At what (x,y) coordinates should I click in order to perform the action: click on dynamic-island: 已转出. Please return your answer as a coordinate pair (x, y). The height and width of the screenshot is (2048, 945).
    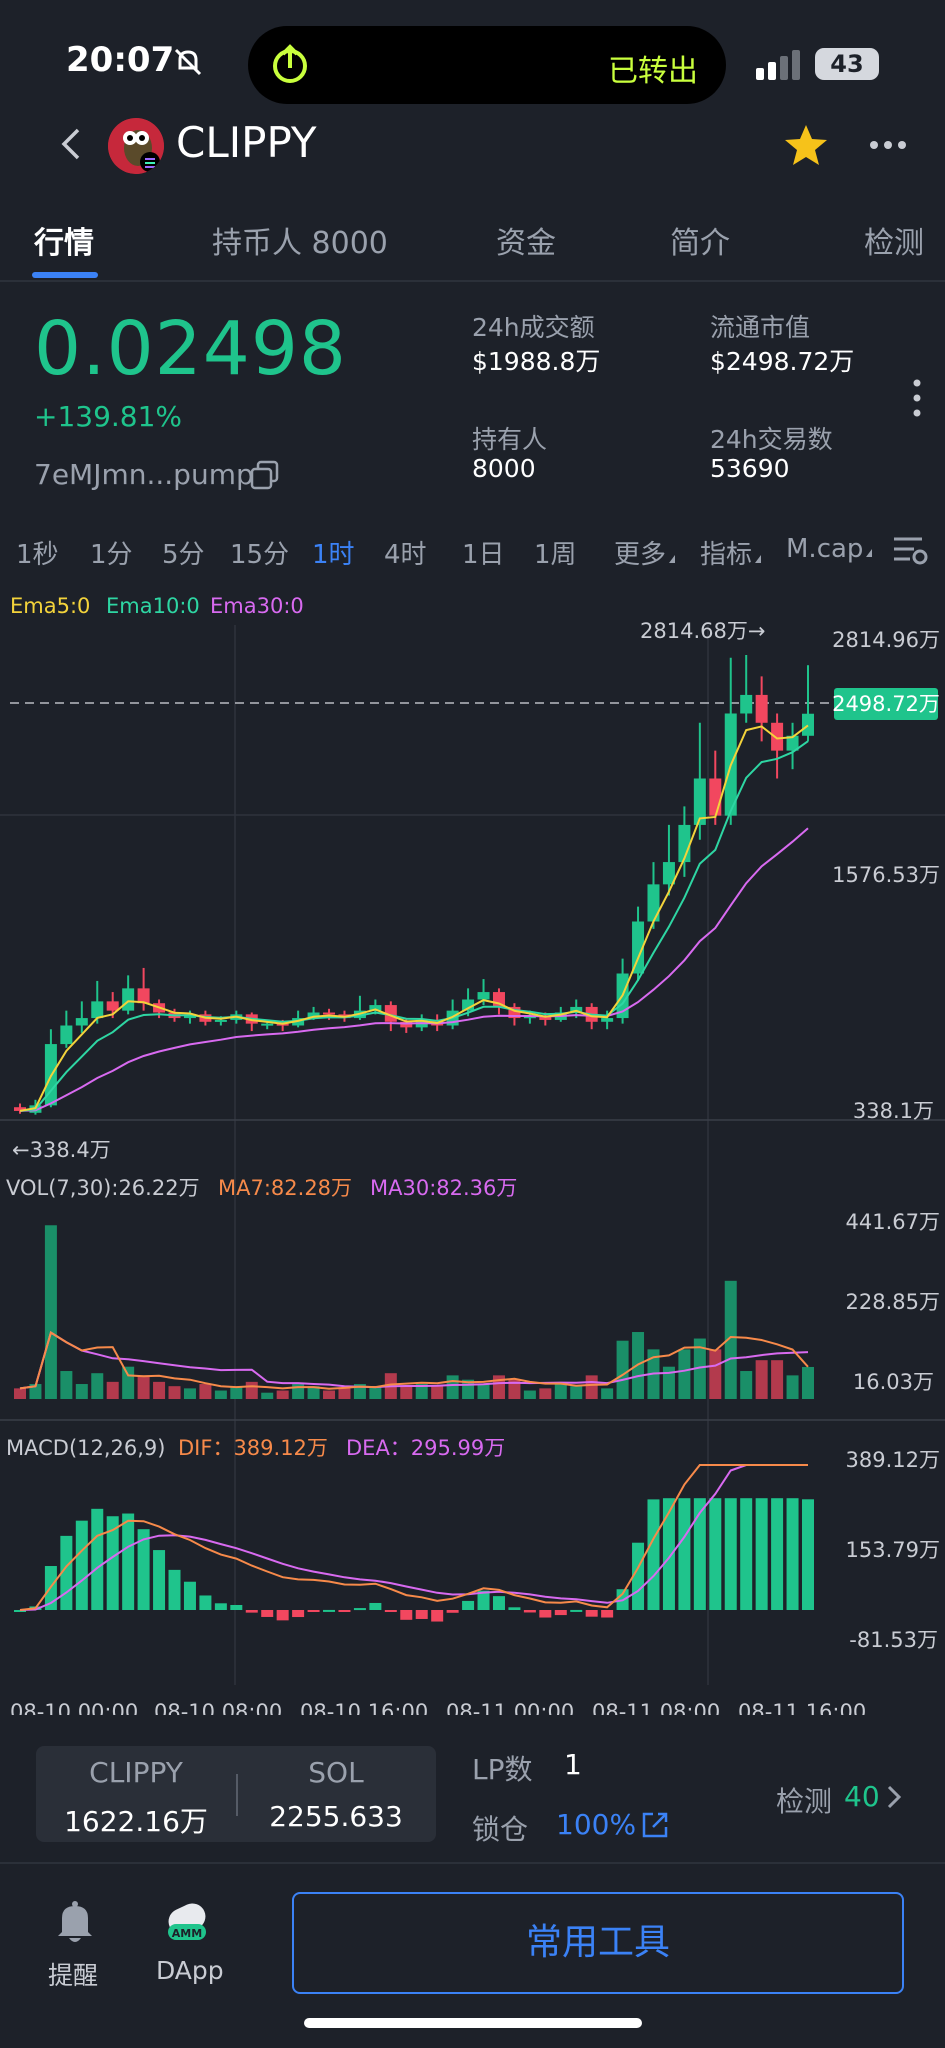
    Looking at the image, I should click on (487, 65).